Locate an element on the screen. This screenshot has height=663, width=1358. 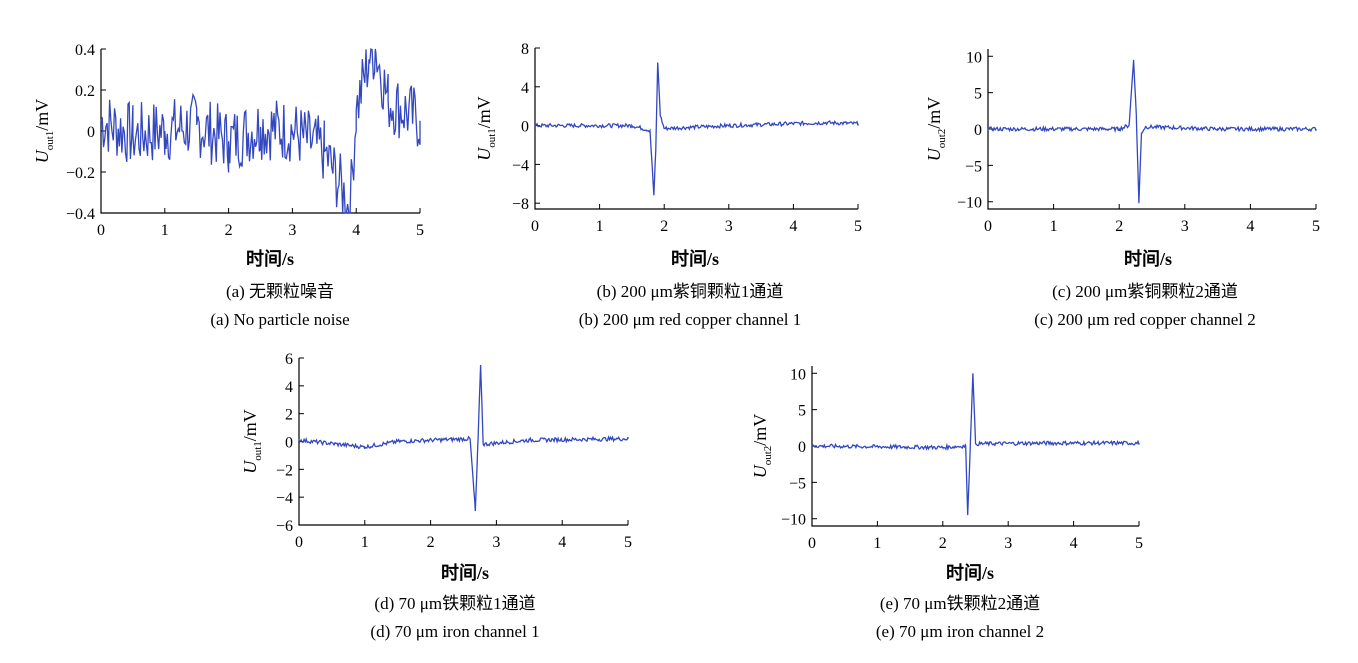
y-tick-label: −6 is located at coordinates (284, 526).